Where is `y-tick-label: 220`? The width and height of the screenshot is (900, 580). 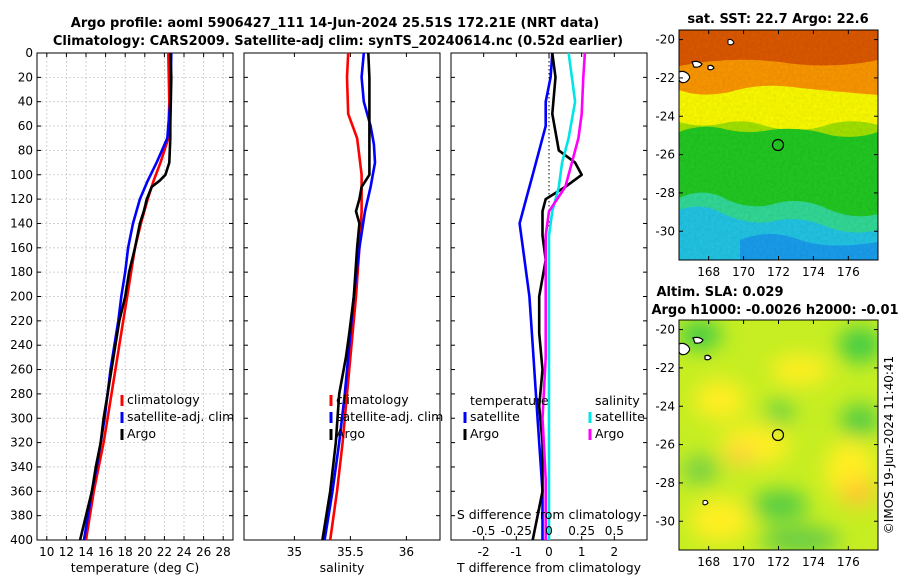
y-tick-label: 220 is located at coordinates (21, 321).